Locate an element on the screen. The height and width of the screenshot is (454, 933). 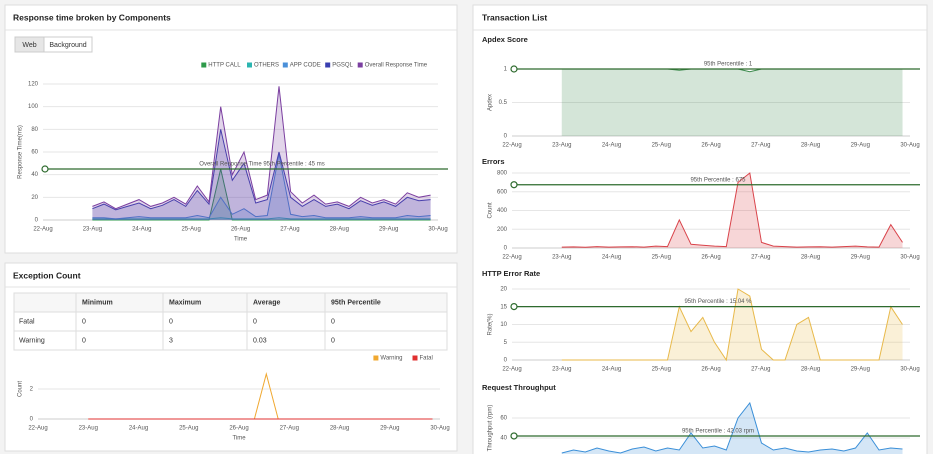
y-tick-label: 40 is located at coordinates (34, 175).